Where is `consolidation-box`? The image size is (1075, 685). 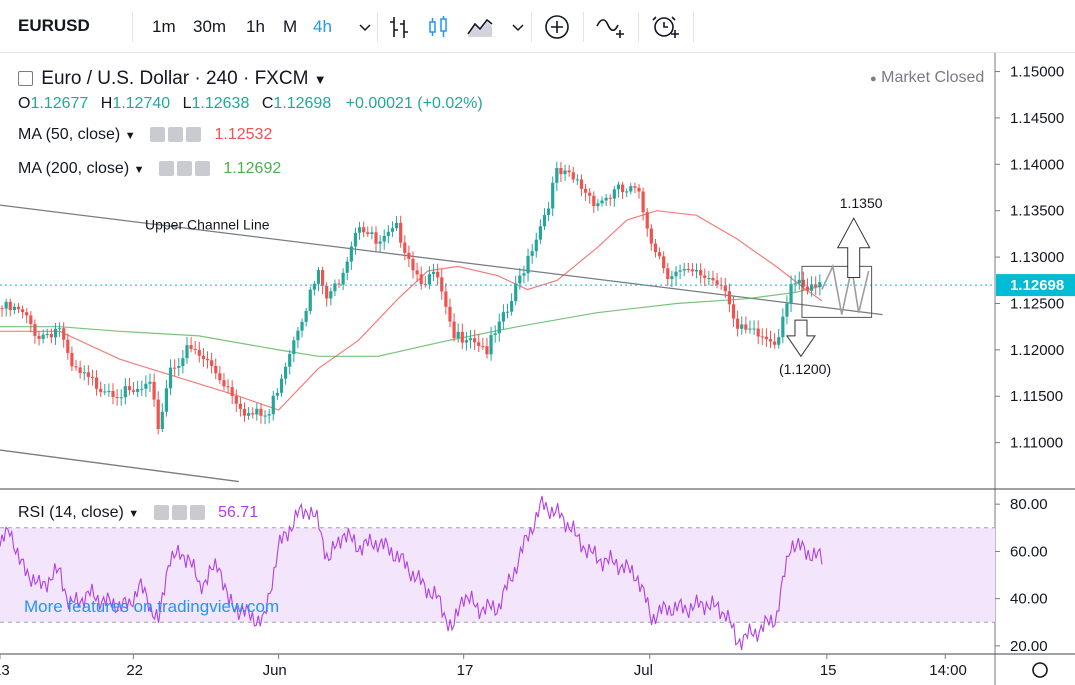 consolidation-box is located at coordinates (837, 291).